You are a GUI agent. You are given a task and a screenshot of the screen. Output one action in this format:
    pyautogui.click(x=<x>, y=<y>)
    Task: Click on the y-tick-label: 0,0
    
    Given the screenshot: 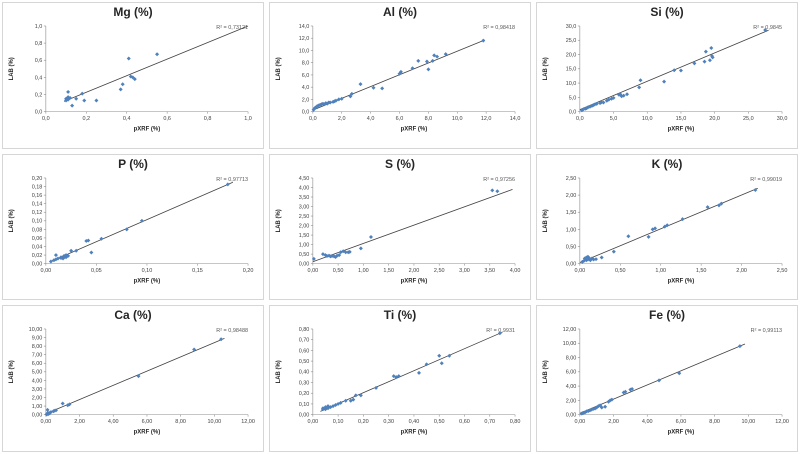 What is the action you would take?
    pyautogui.click(x=306, y=113)
    